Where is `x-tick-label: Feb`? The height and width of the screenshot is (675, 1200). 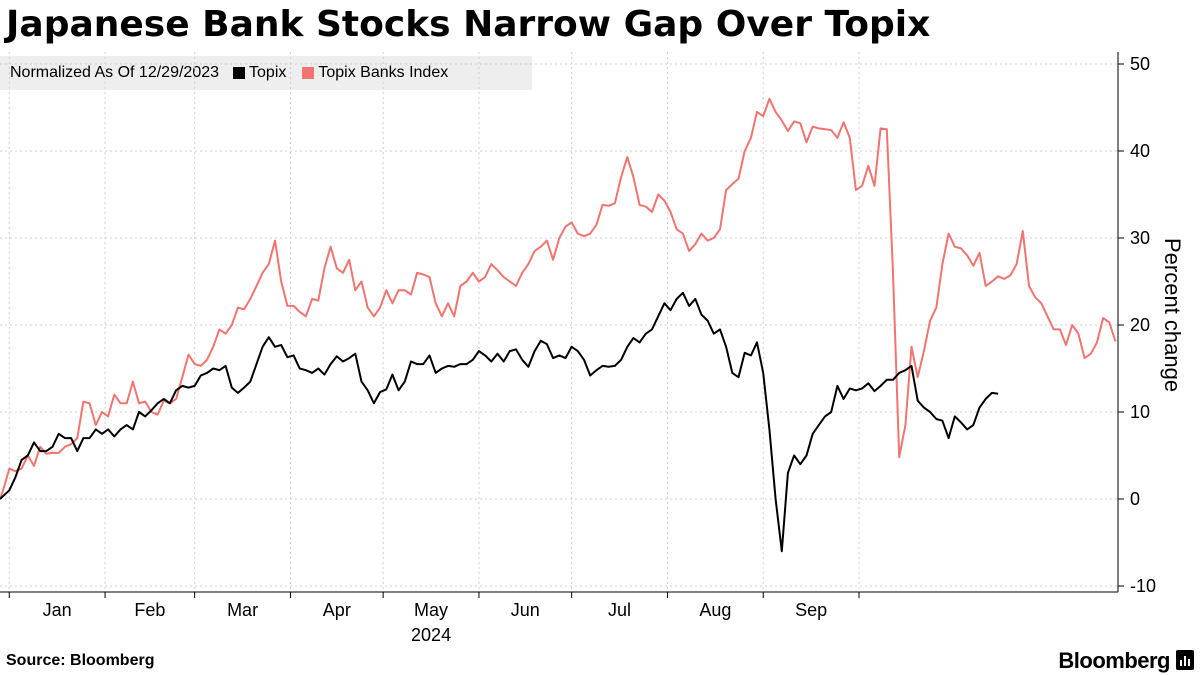
x-tick-label: Feb is located at coordinates (149, 610).